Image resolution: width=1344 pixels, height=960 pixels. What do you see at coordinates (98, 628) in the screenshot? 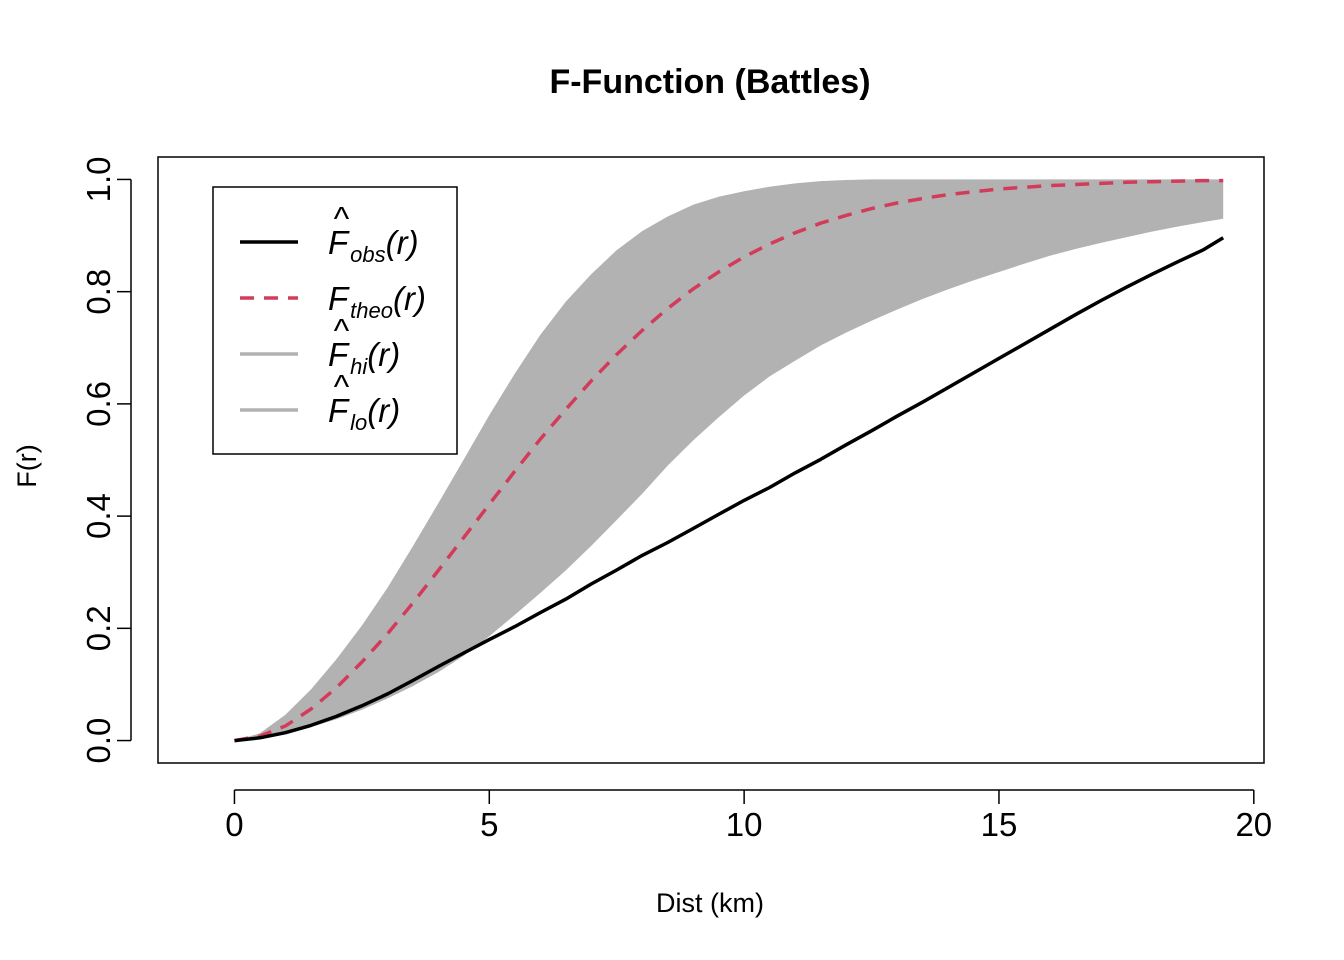
I see `y-tick-label: 0.2` at bounding box center [98, 628].